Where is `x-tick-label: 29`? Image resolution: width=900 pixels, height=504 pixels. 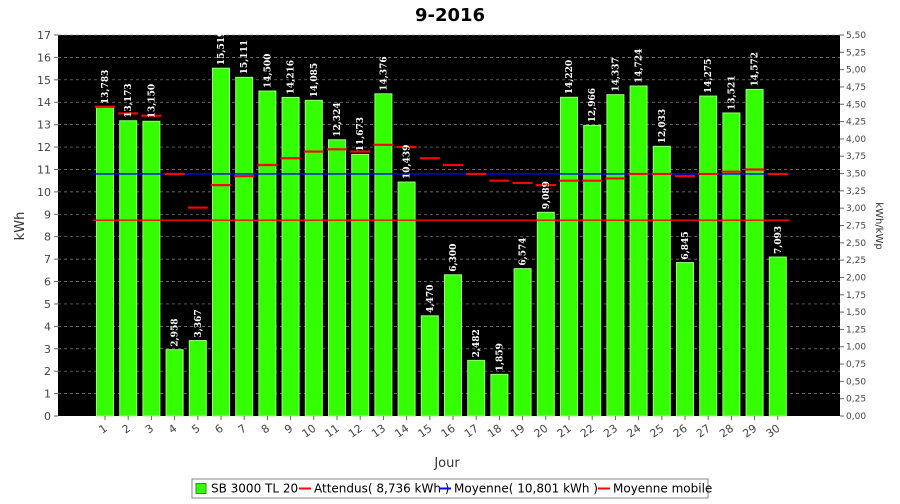 x-tick-label: 29 is located at coordinates (749, 431).